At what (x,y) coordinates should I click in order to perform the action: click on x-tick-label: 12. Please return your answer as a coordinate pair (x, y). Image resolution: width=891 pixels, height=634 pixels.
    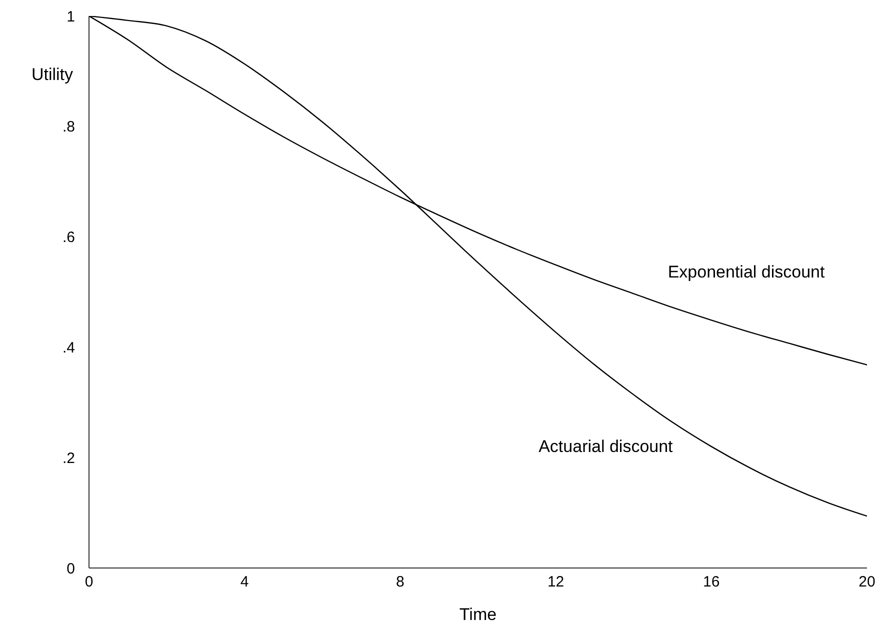
    Looking at the image, I should click on (555, 582).